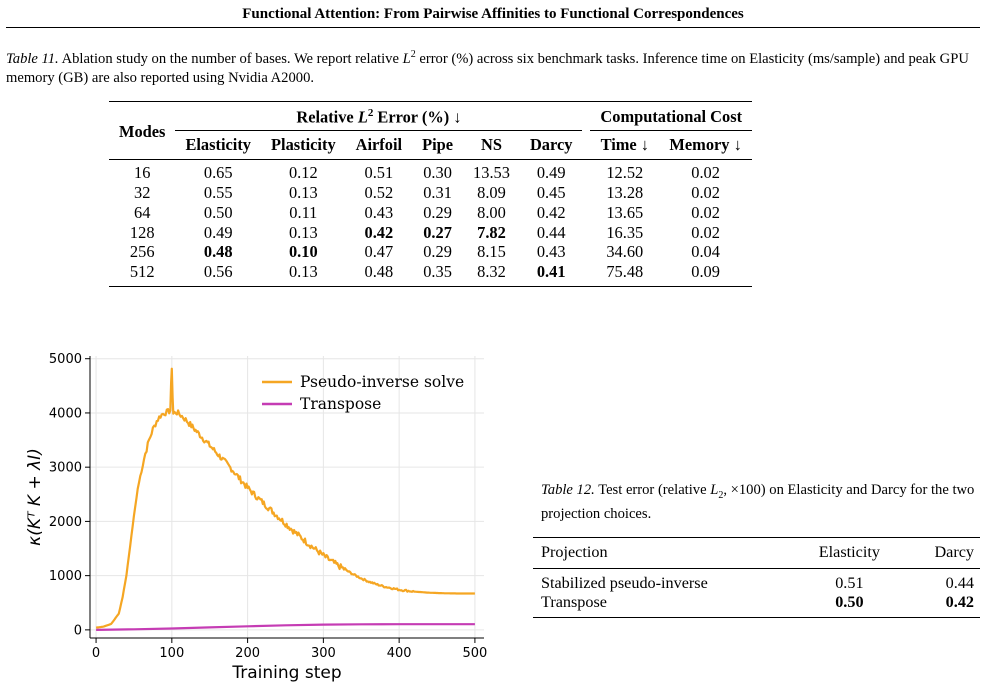 The width and height of the screenshot is (986, 683). Describe the element at coordinates (849, 583) in the screenshot. I see `elasticity-value: 0.51` at that location.